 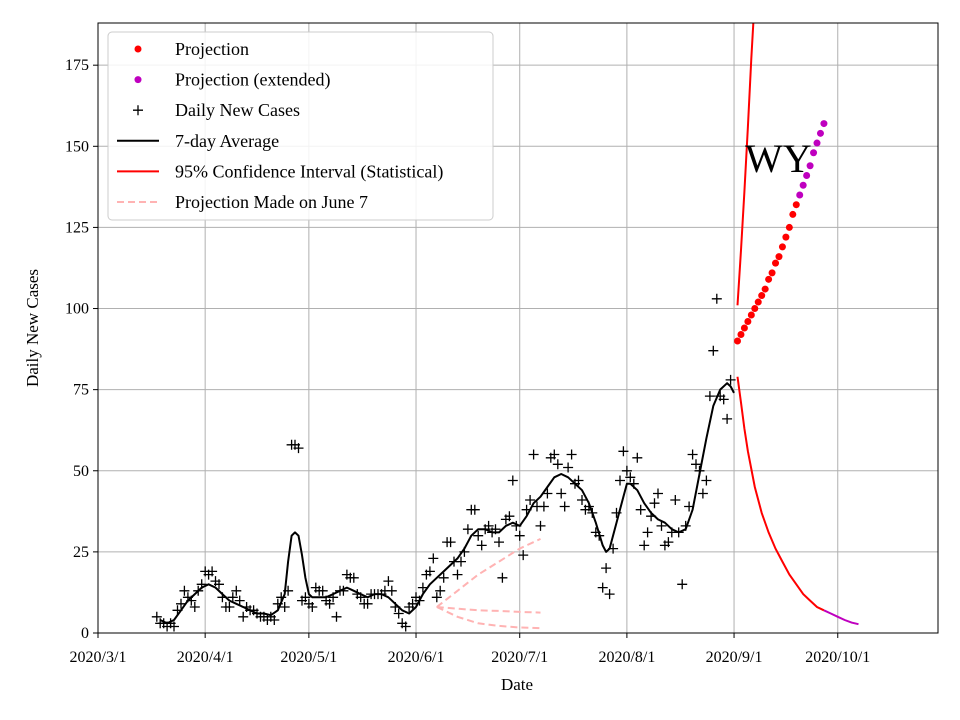 What do you see at coordinates (841, 617) in the screenshot?
I see `ci-lower-extended-line` at bounding box center [841, 617].